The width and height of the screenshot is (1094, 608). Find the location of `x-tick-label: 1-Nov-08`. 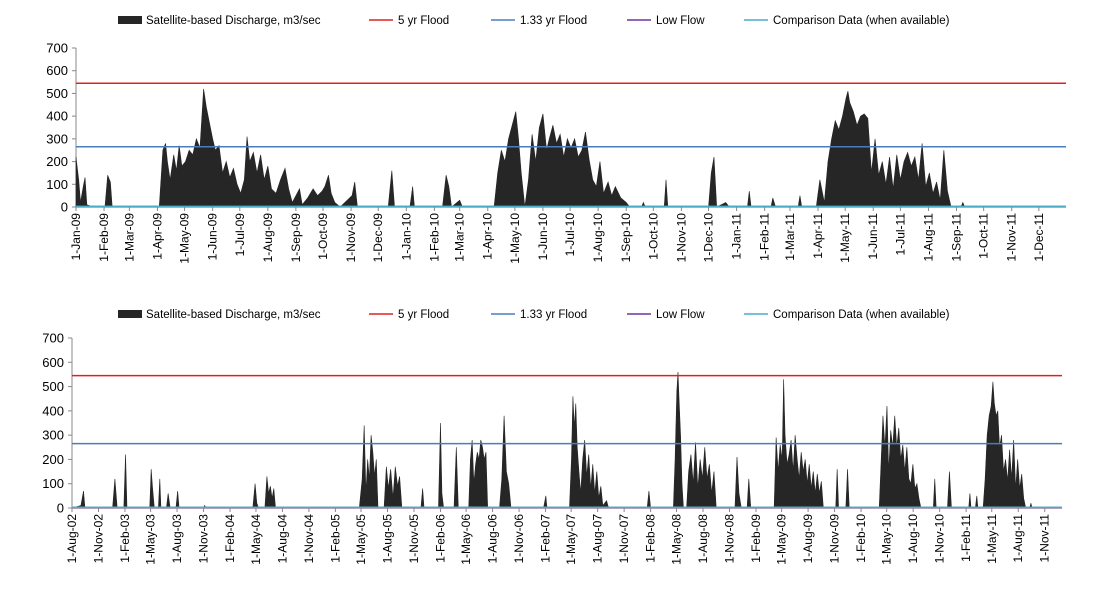

x-tick-label: 1-Nov-08 is located at coordinates (730, 539).